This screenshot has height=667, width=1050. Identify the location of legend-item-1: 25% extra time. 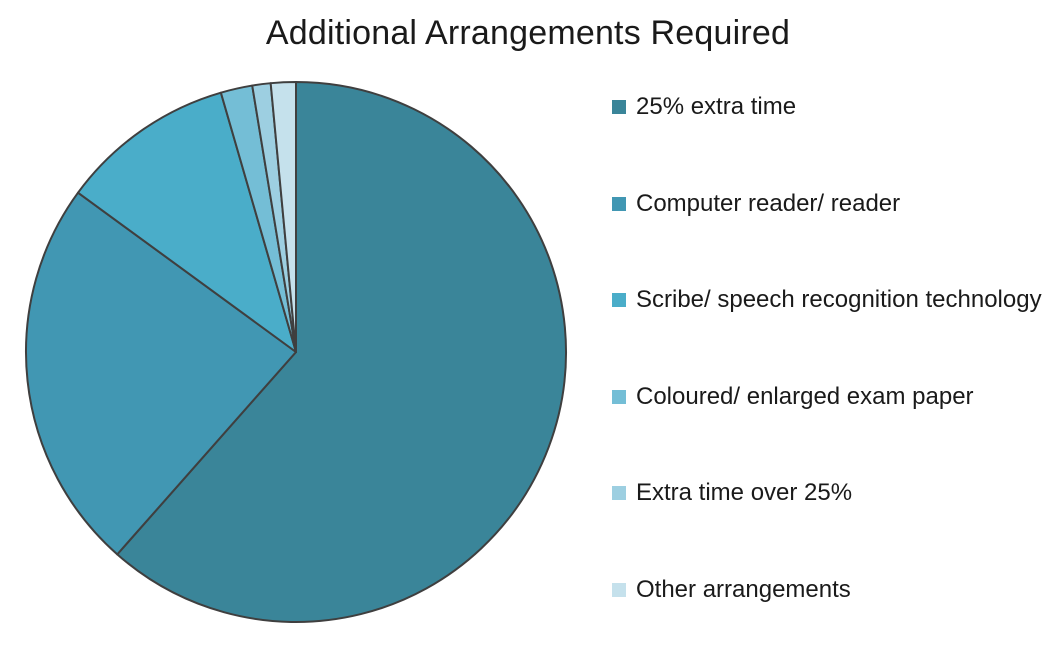
(827, 136).